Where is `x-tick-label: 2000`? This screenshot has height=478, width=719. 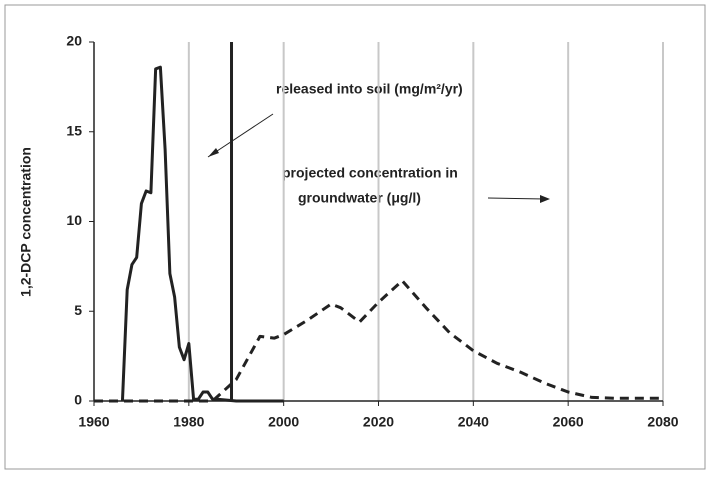 x-tick-label: 2000 is located at coordinates (283, 422).